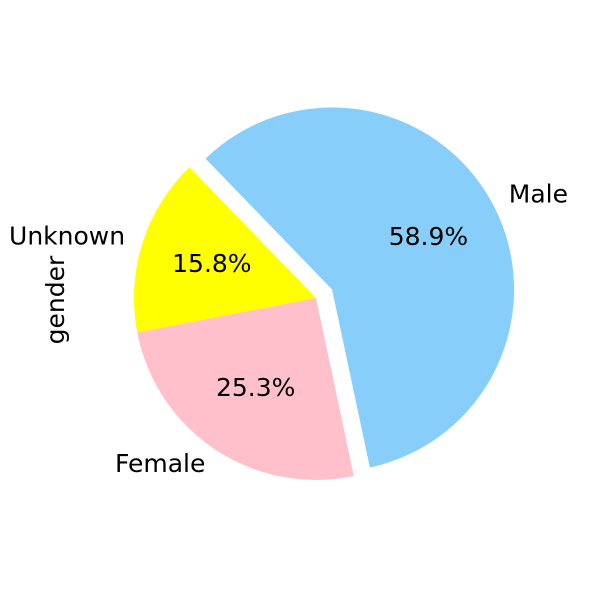  Describe the element at coordinates (160, 463) in the screenshot. I see `pie-category-label: Female` at that location.